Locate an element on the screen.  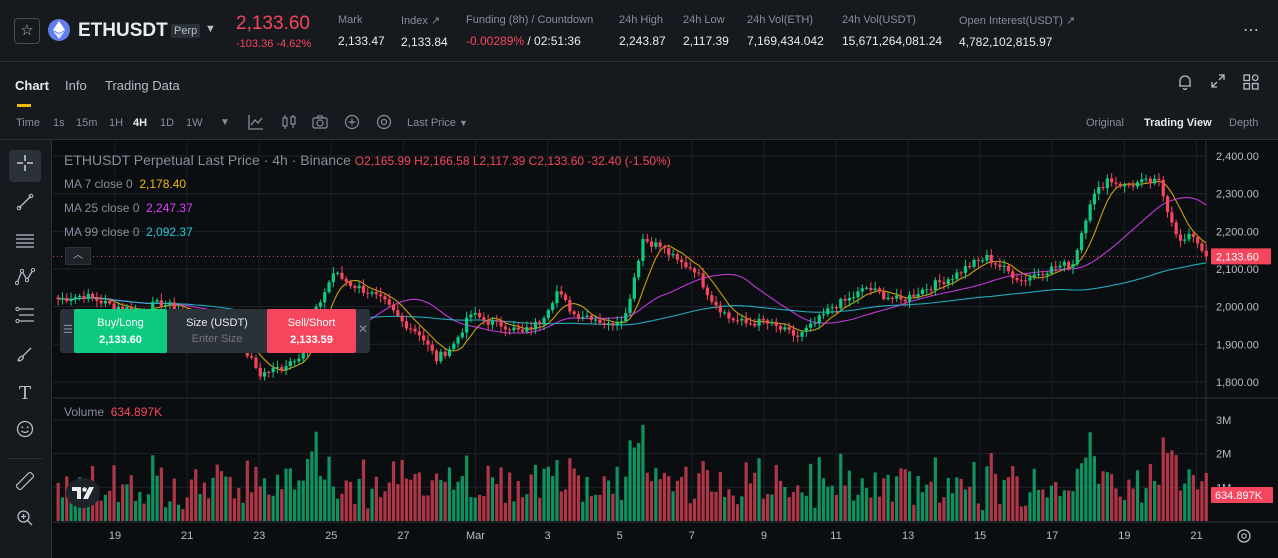
interval-1h: 1H is located at coordinates (116, 123).